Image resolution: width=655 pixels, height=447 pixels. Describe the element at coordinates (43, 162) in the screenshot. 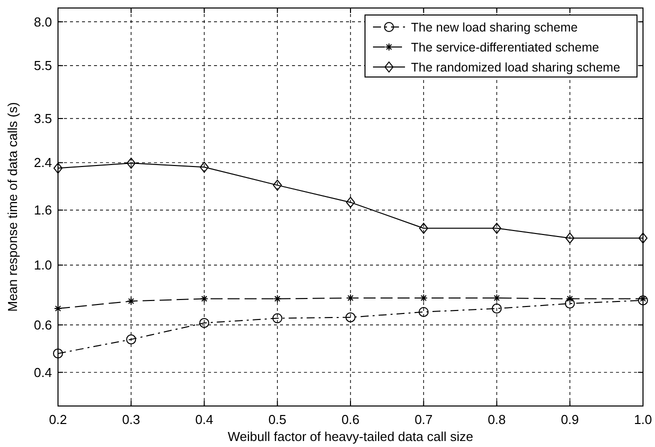

I see `y-tick-label: 2.4` at that location.